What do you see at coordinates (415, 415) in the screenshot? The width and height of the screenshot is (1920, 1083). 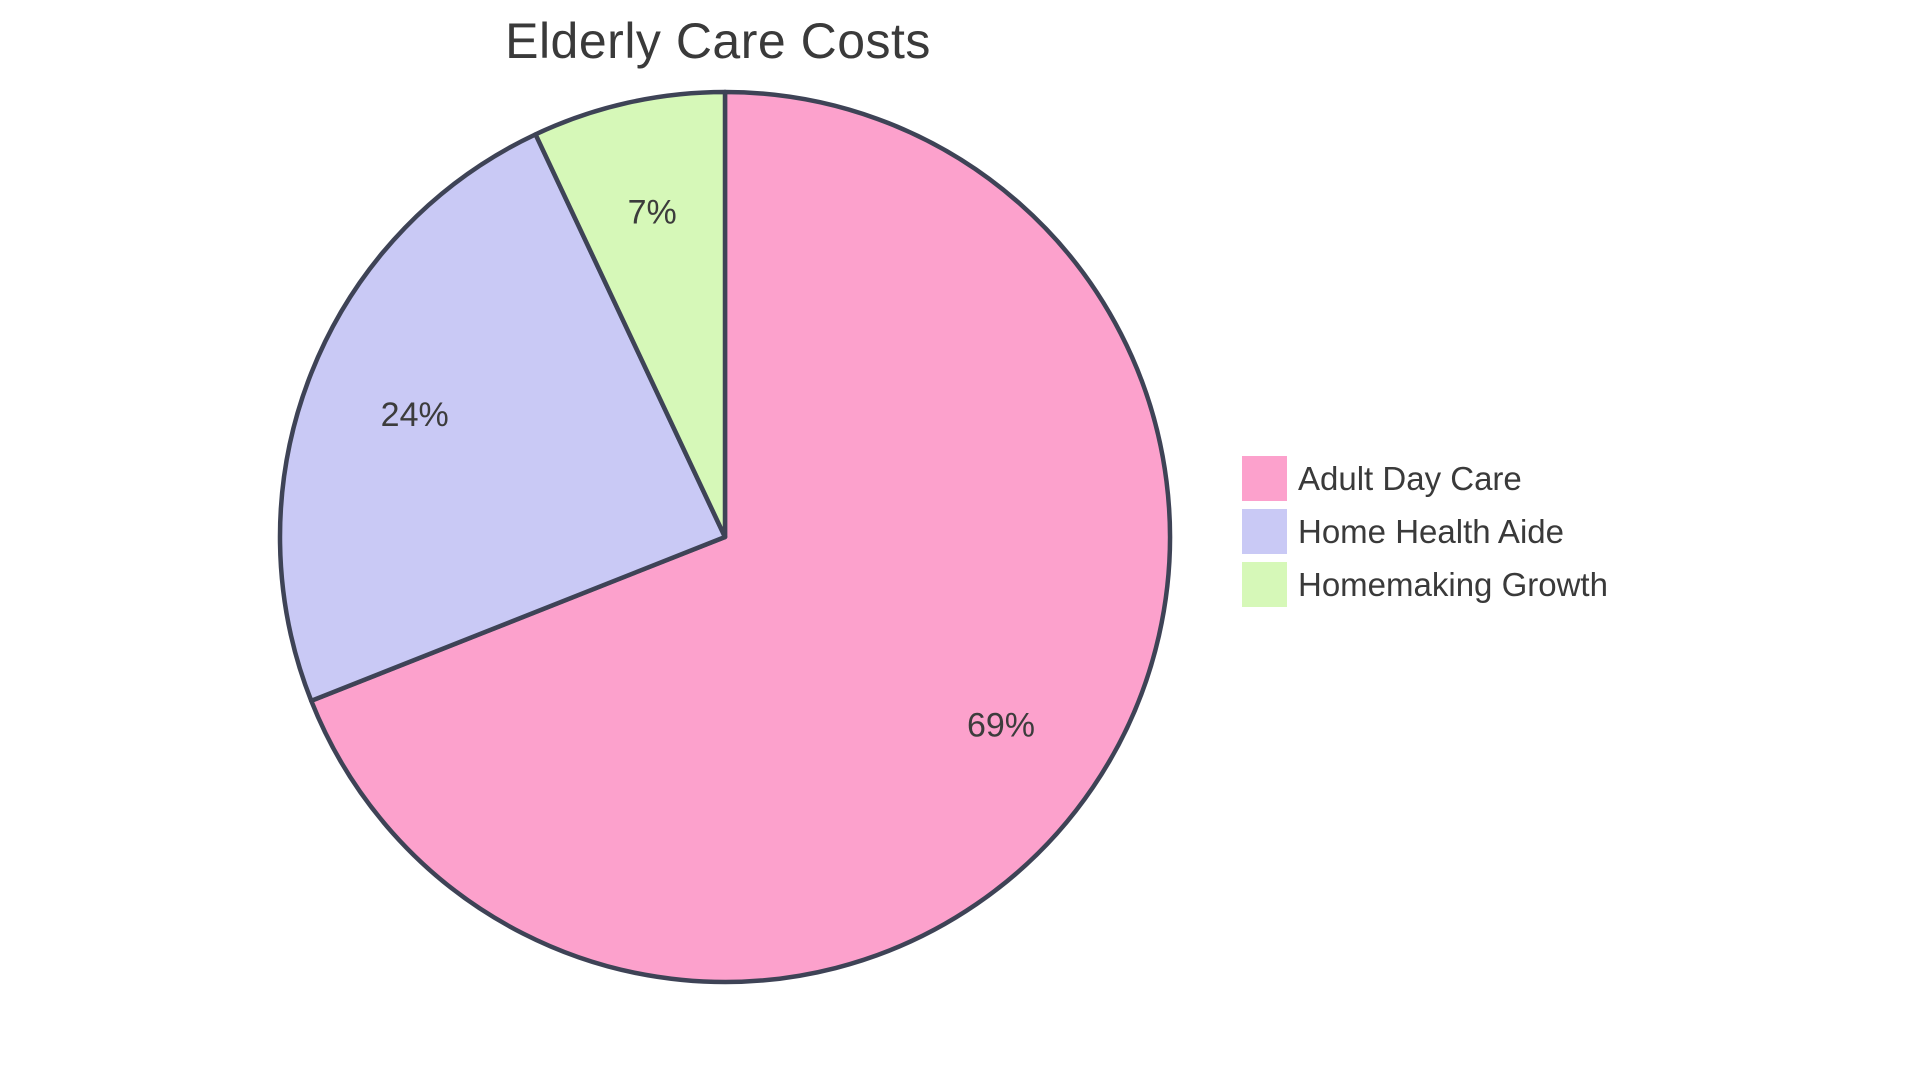 I see `slice-percent-label-home-health-aide: 24%` at bounding box center [415, 415].